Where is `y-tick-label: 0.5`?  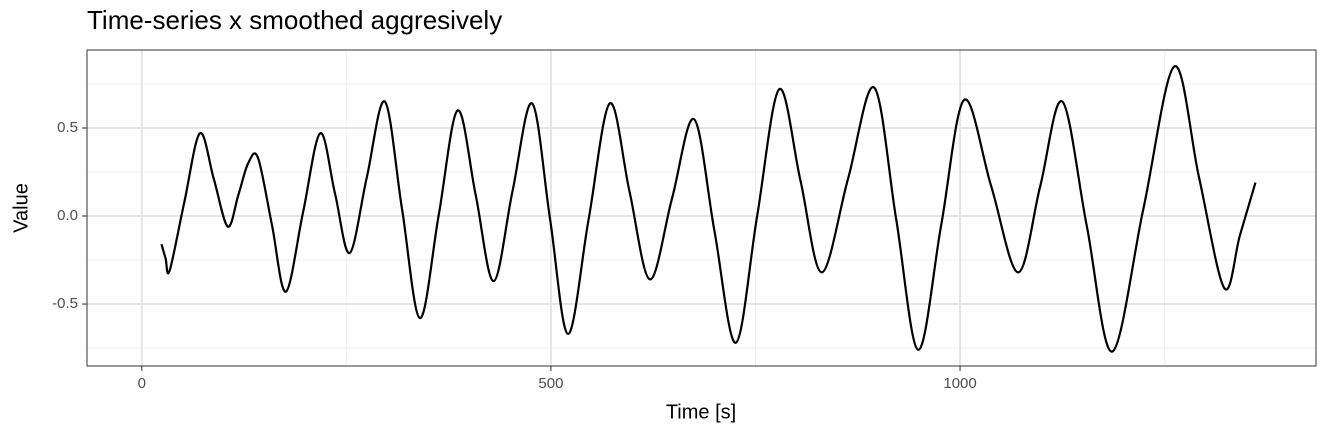 y-tick-label: 0.5 is located at coordinates (67, 127).